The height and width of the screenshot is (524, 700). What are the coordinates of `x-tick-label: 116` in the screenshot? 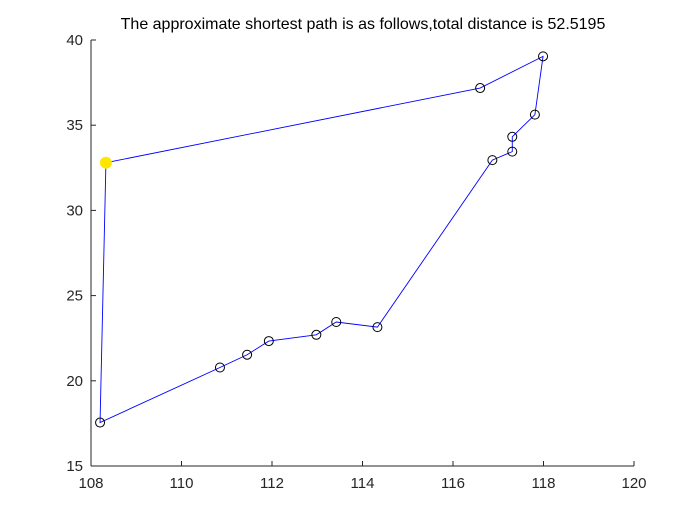 It's located at (453, 483).